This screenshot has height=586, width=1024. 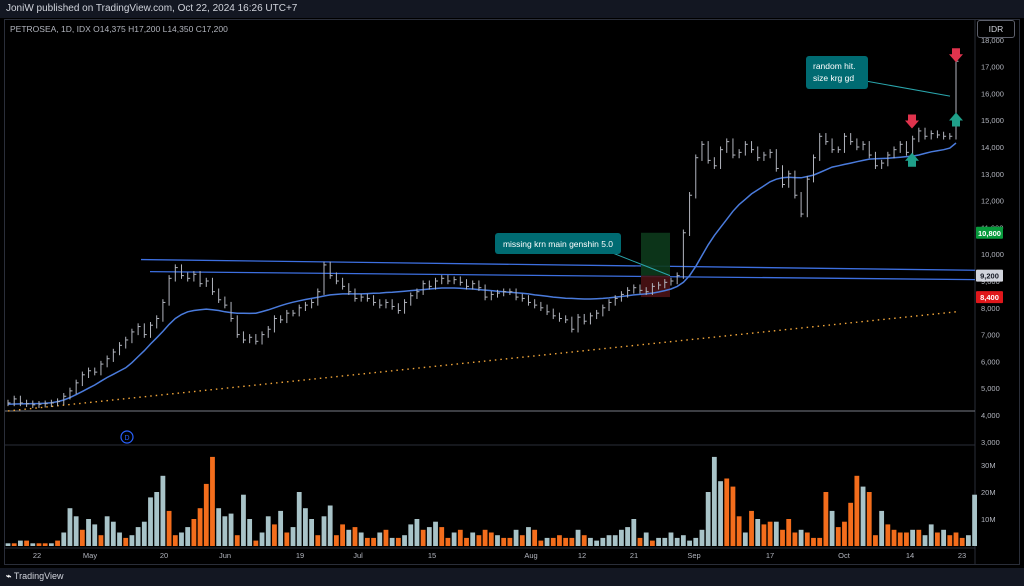 What do you see at coordinates (126, 438) in the screenshot?
I see `event-marker-label: D` at bounding box center [126, 438].